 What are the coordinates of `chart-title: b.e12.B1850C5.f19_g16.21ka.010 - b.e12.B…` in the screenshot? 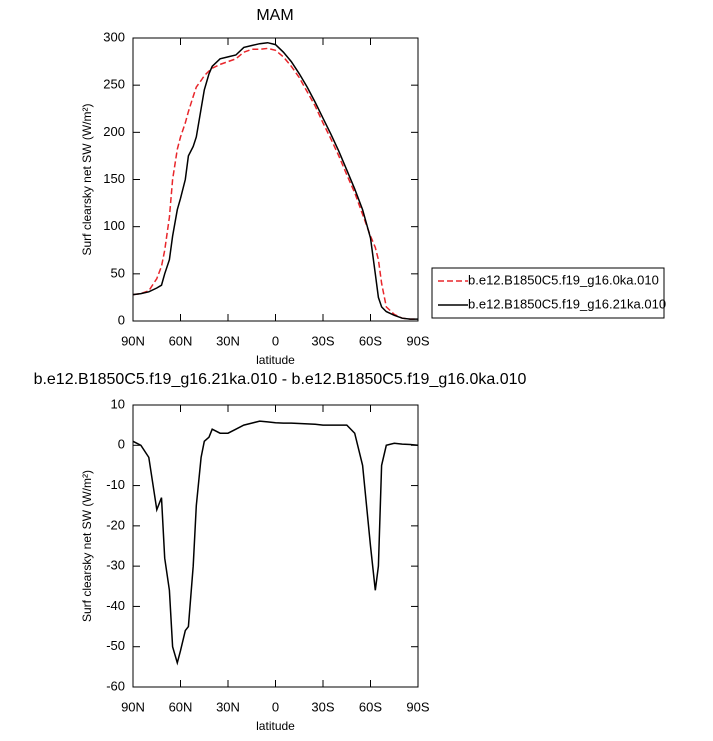 It's located at (280, 379).